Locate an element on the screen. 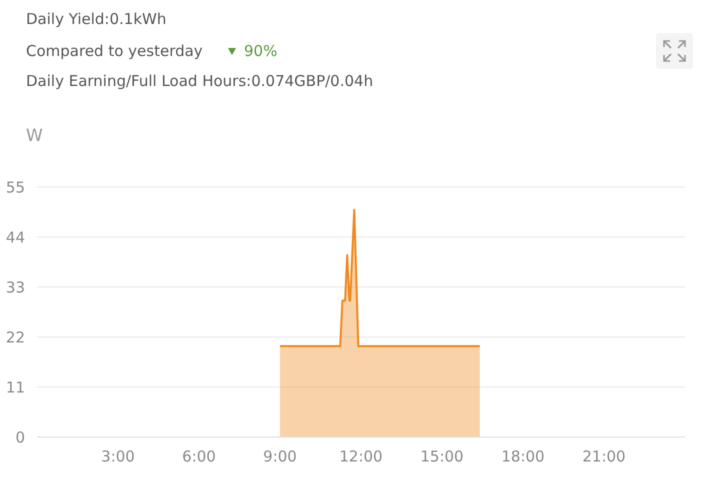 Image resolution: width=720 pixels, height=488 pixels. text: Daily Earning/Full Load Hours:0.074GBP/0.04h is located at coordinates (200, 81).